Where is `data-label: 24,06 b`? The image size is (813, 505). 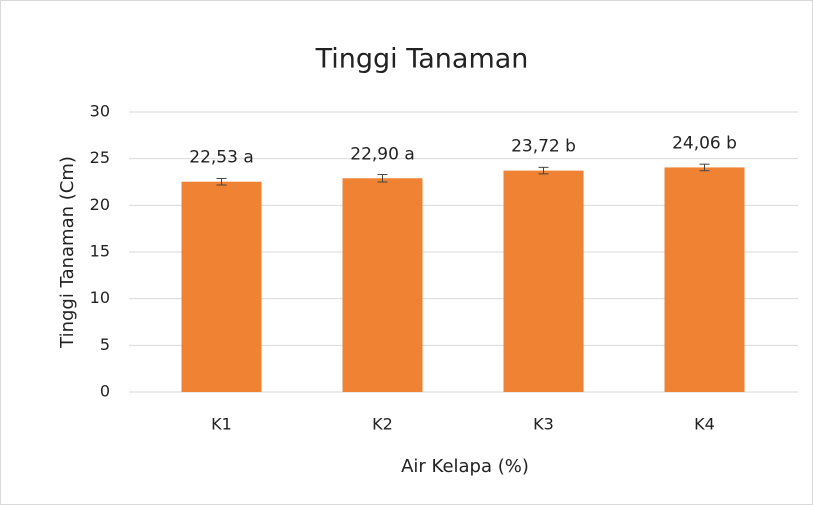
data-label: 24,06 b is located at coordinates (704, 143).